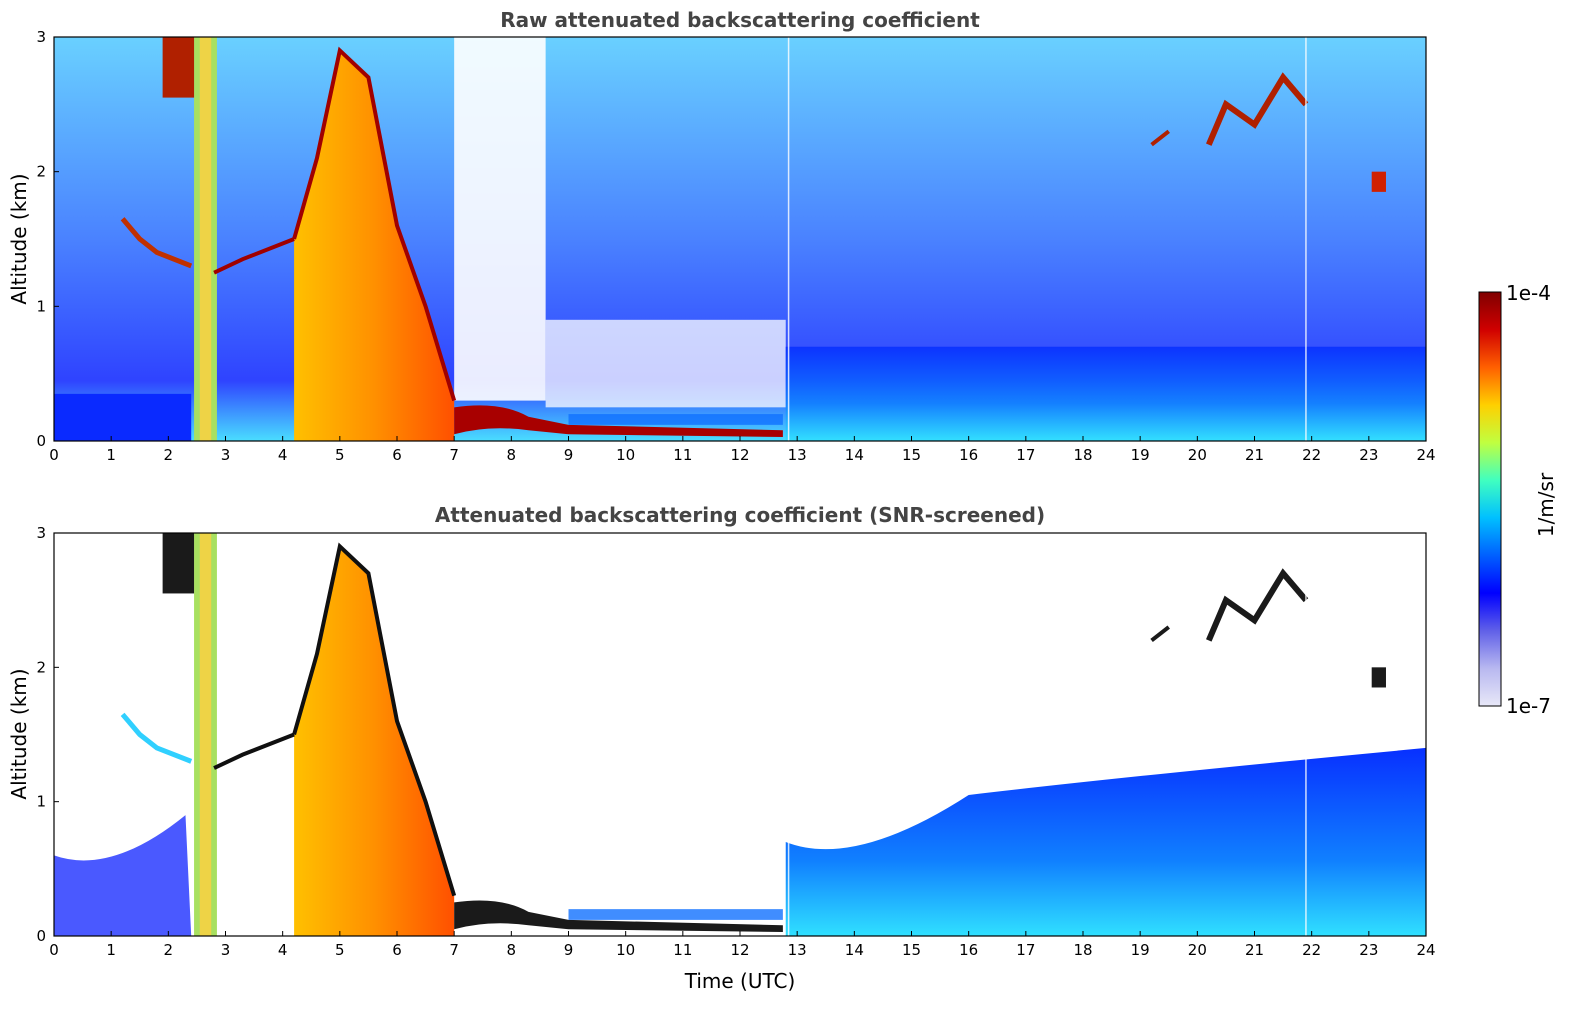  I want to click on panel1-xtick-label: 18, so click(1082, 455).